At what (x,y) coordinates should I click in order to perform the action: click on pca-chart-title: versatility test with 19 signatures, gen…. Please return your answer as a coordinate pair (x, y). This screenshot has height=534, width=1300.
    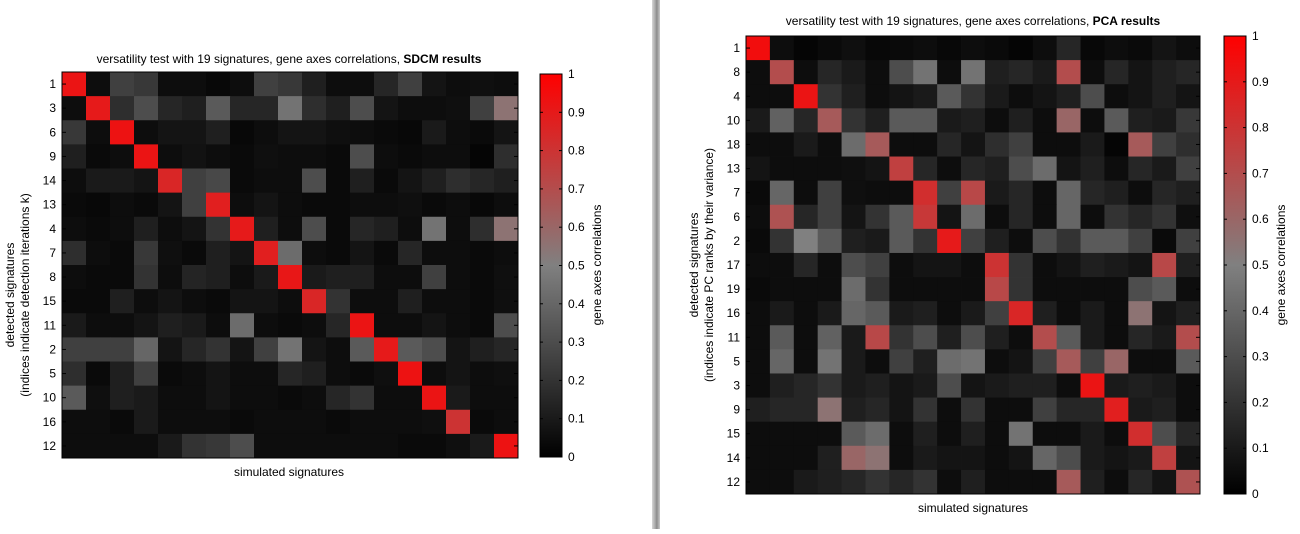
    Looking at the image, I should click on (973, 21).